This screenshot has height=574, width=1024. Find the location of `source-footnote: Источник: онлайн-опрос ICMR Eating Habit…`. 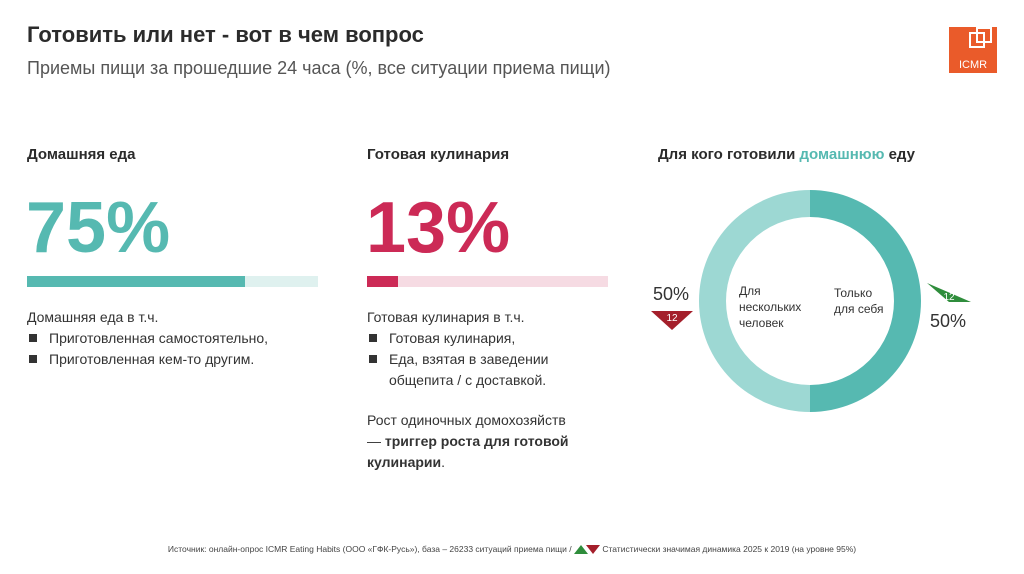

source-footnote: Источник: онлайн-опрос ICMR Eating Habit… is located at coordinates (512, 549).